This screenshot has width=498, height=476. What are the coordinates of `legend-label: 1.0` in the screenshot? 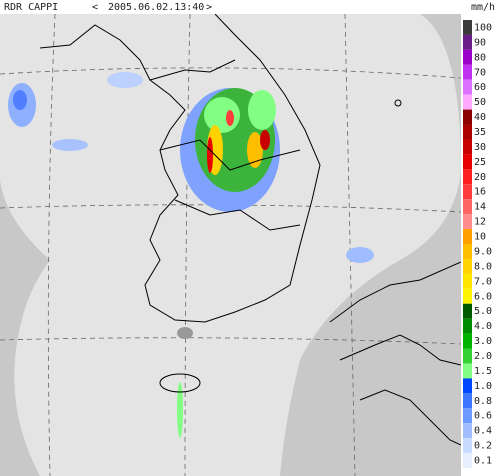 It's located at (483, 386).